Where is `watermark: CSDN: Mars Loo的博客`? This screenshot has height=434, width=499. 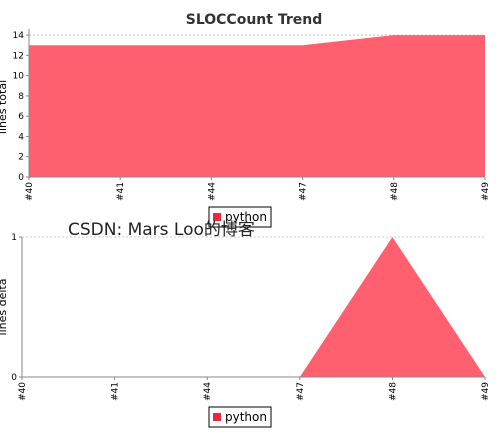
watermark: CSDN: Mars Loo的博客 is located at coordinates (161, 230).